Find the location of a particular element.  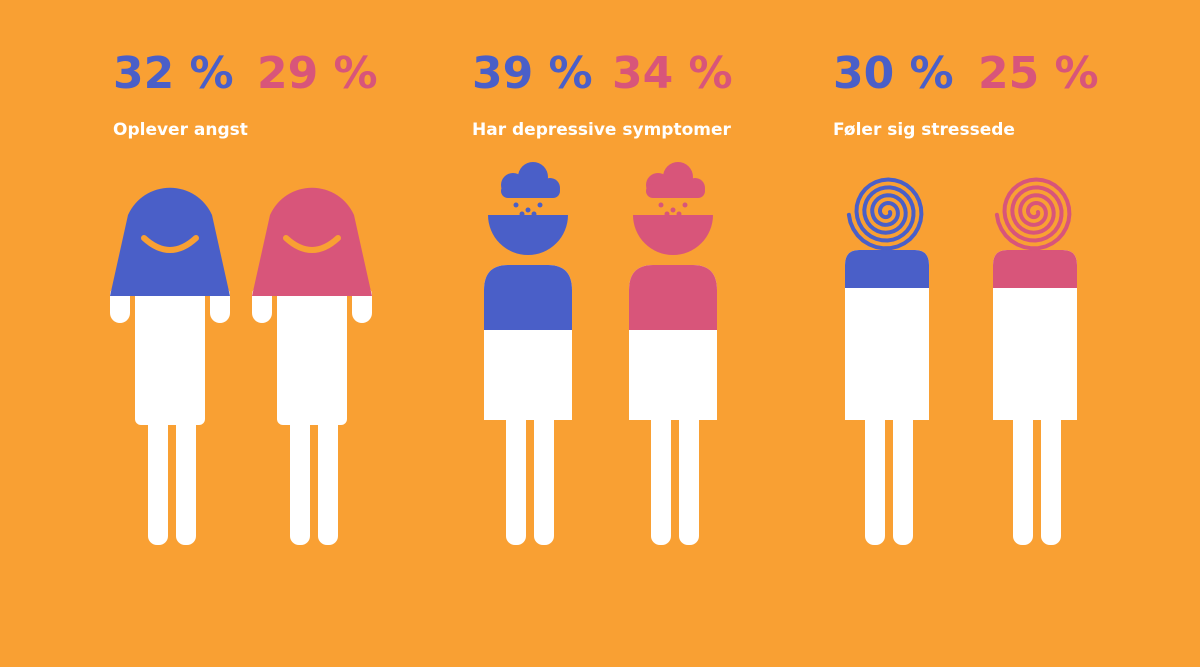

group-label: Oplever angst is located at coordinates (180, 130).